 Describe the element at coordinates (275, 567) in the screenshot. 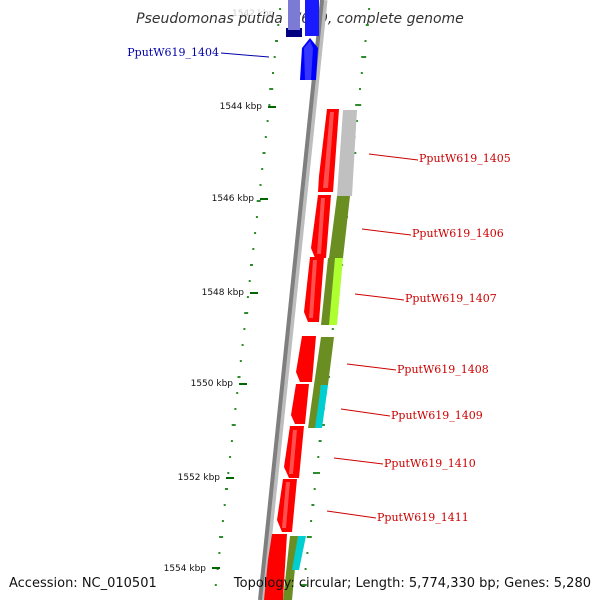

I see `gene-arrow-next` at that location.